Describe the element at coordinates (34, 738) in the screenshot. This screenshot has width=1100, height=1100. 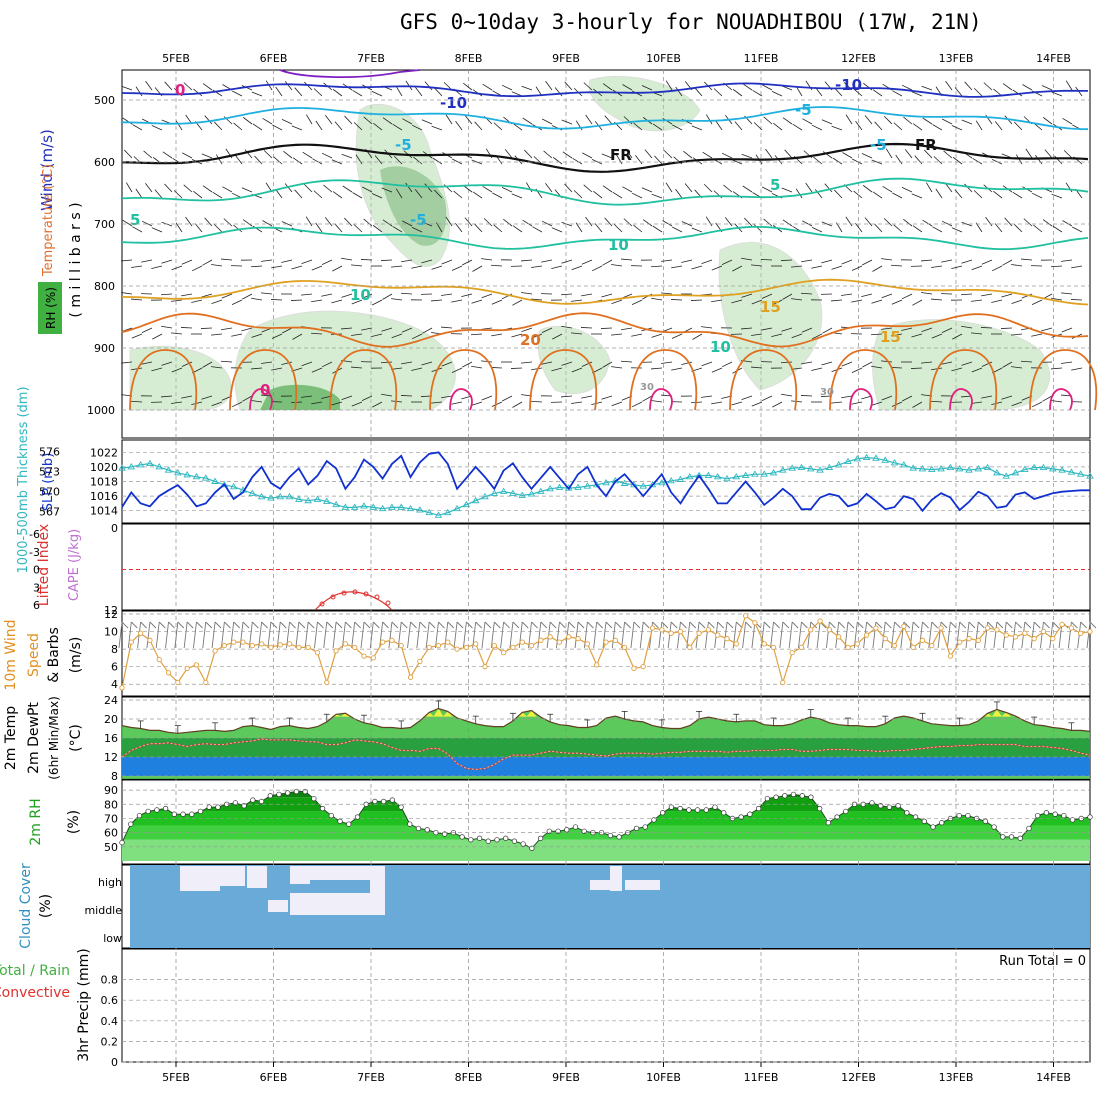
I see `temp2m-axis-label-b: 2m DewPt` at that location.